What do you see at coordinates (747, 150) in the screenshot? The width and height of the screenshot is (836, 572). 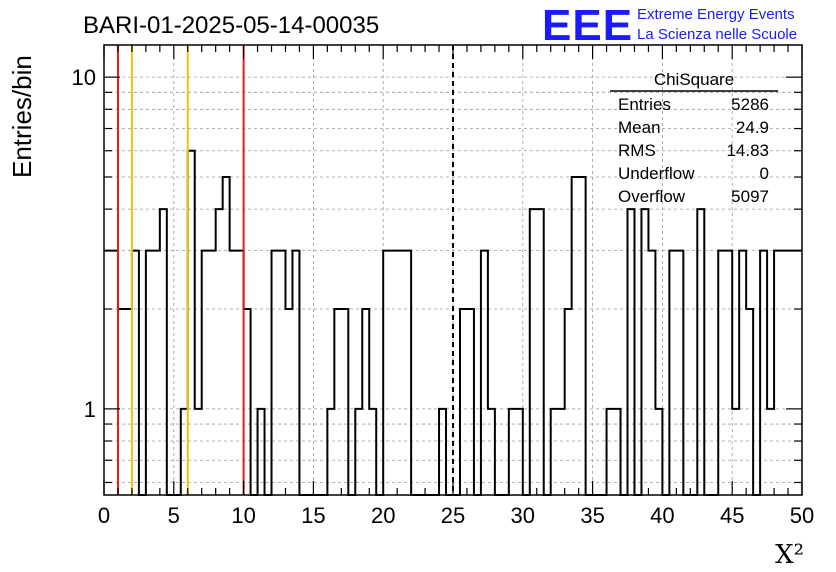 I see `stats-value-rms: 14.83` at bounding box center [747, 150].